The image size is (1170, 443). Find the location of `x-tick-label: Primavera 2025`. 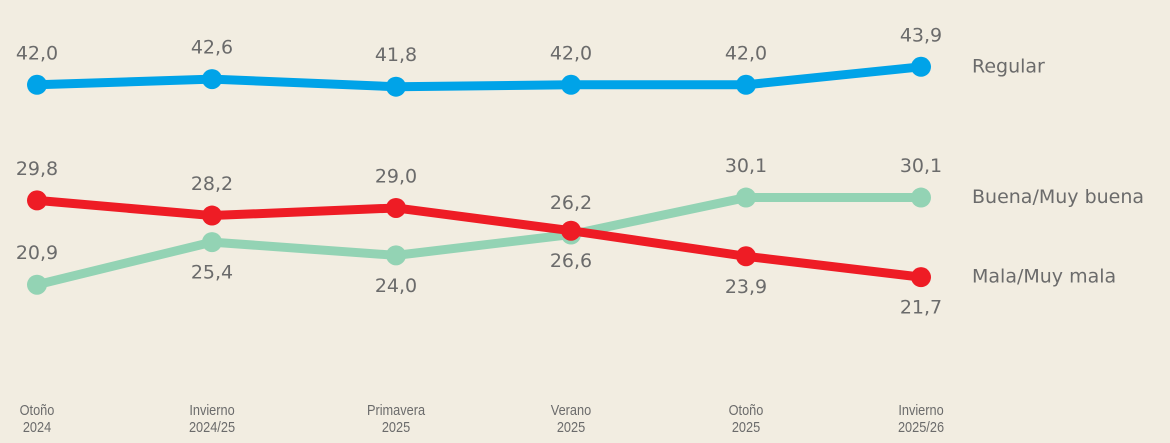

x-tick-label: Primavera 2025 is located at coordinates (396, 419).